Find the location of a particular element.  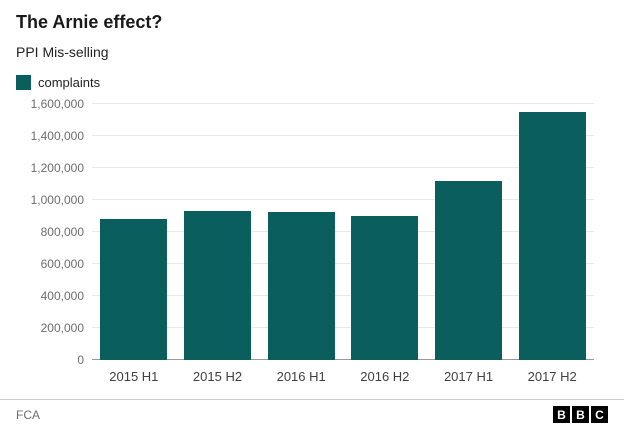

y-tick-label: 1,400,000 is located at coordinates (57, 136).